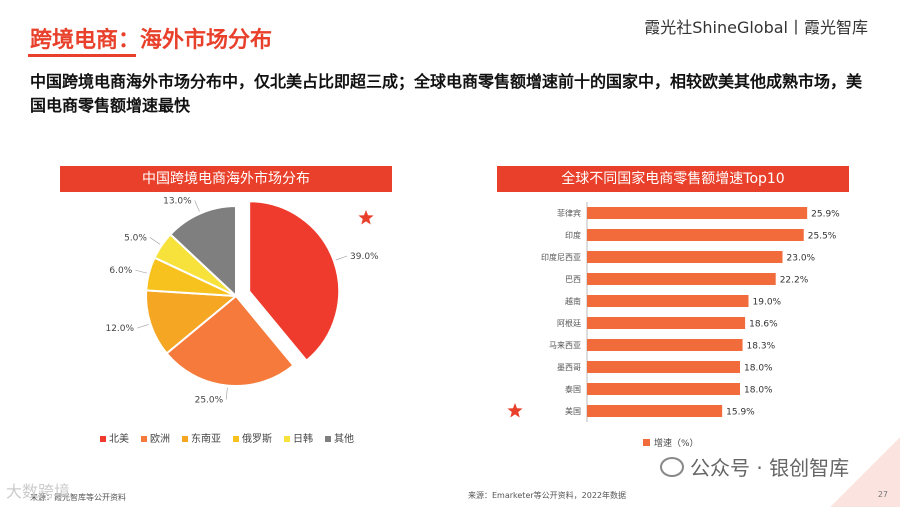 This screenshot has width=900, height=507. Describe the element at coordinates (38, 491) in the screenshot. I see `watermark-left: 大数跨境` at that location.